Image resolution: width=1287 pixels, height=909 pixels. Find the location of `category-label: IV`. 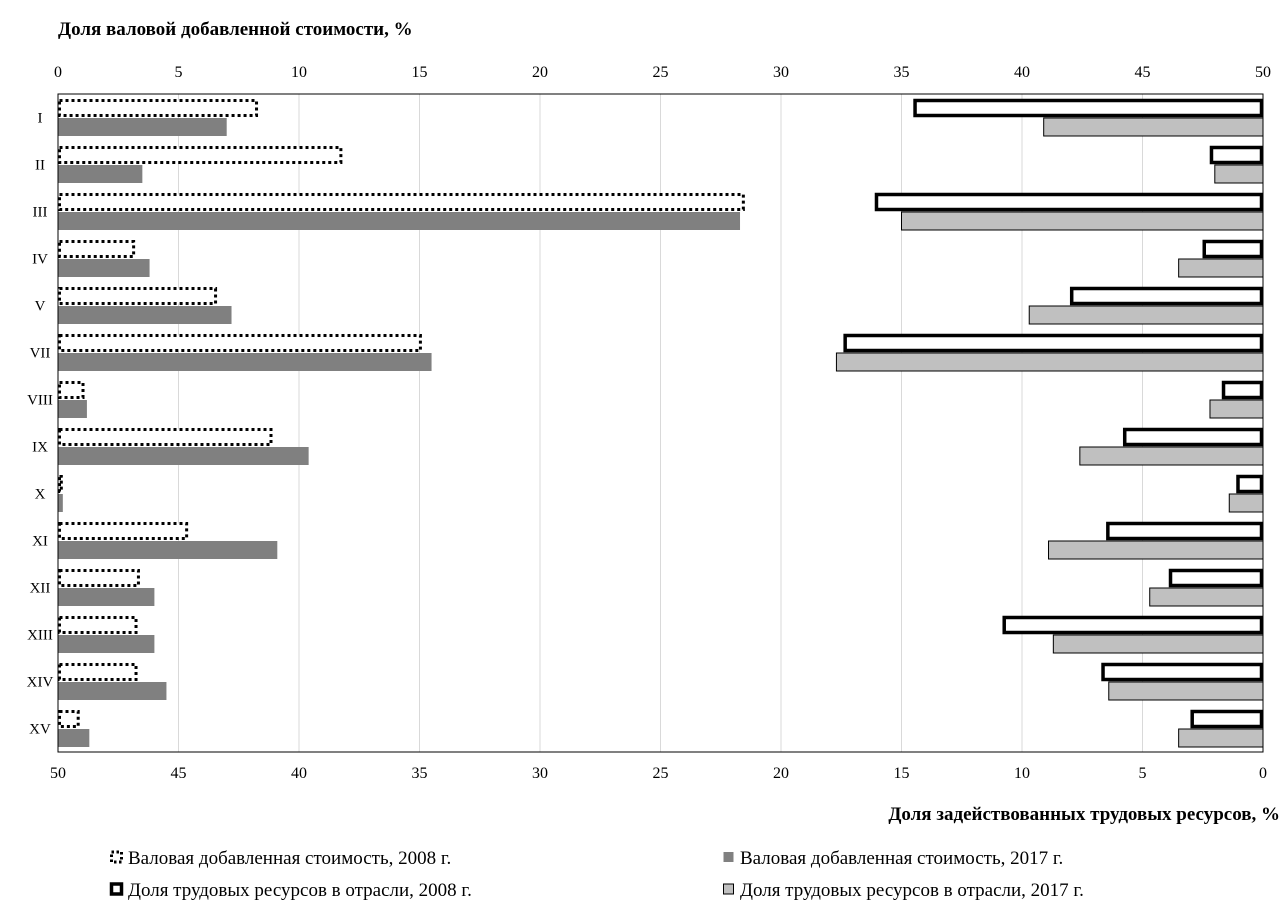

category-label: IV is located at coordinates (40, 260).